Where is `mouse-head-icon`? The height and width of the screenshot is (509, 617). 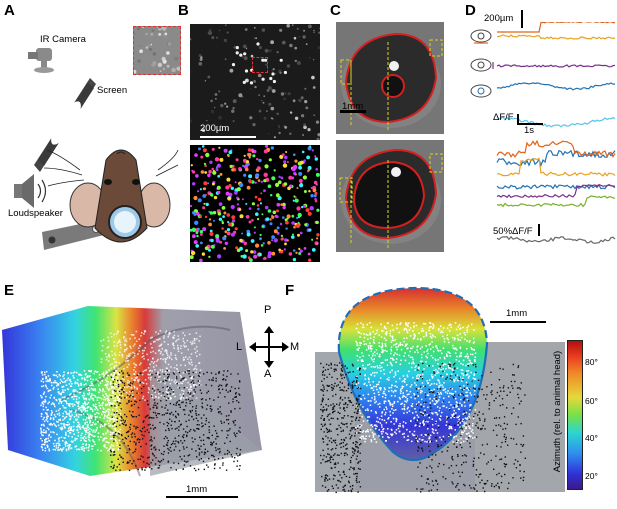 mouse-head-icon is located at coordinates (111, 196).